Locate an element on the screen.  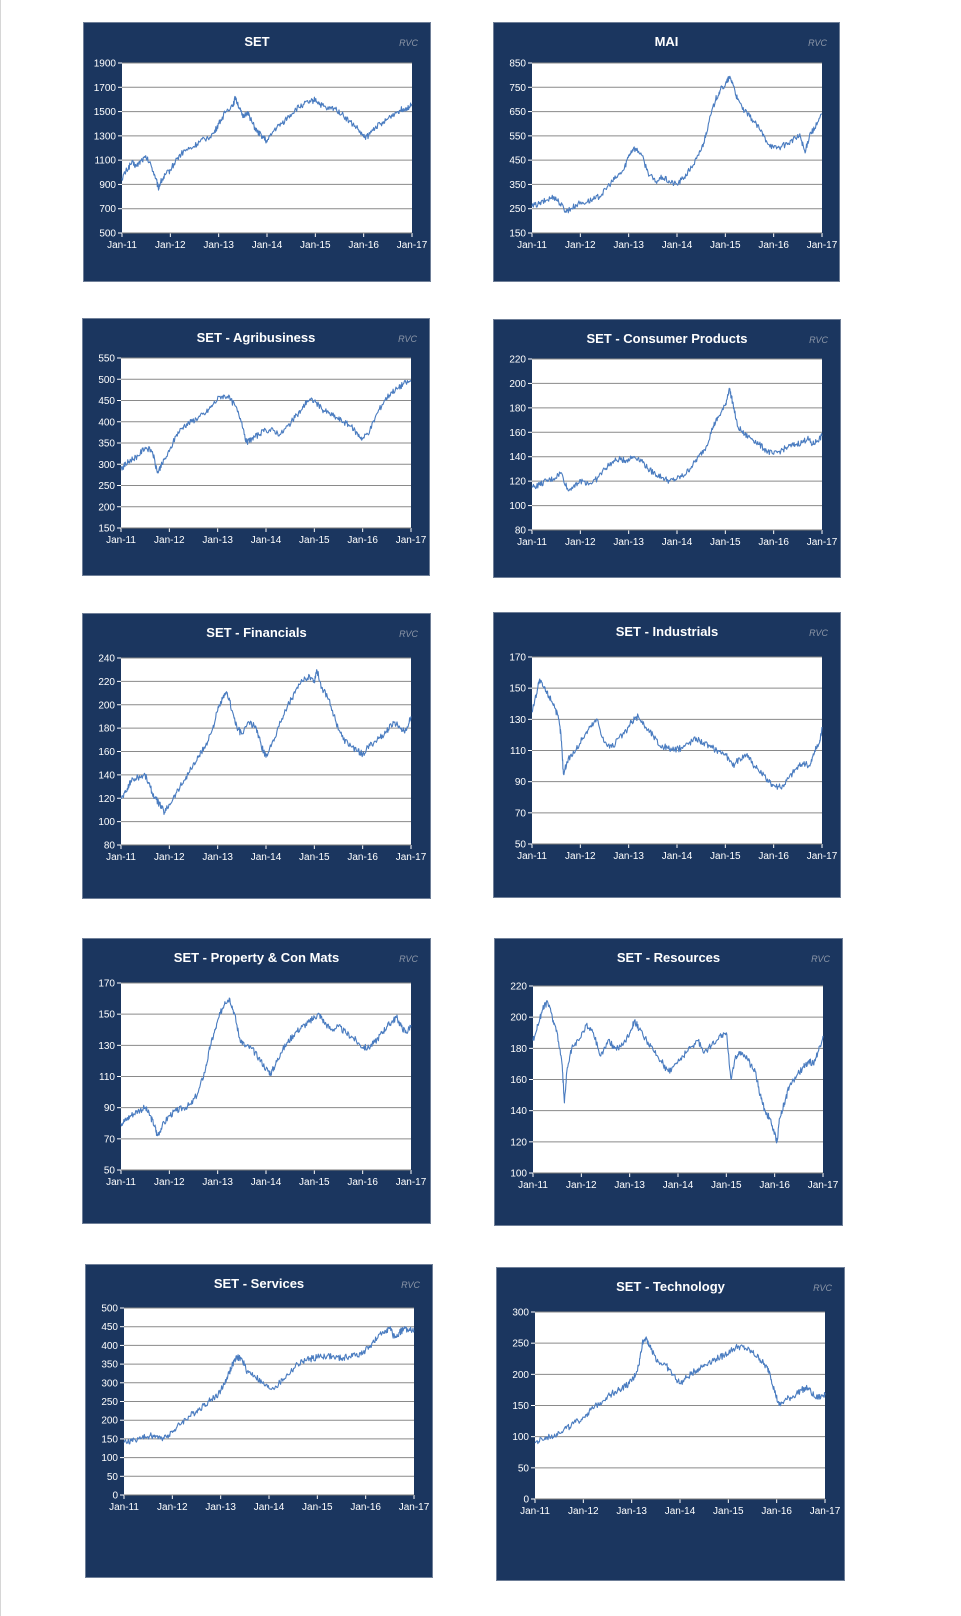
y-tick-label: 180 is located at coordinates (518, 1049).